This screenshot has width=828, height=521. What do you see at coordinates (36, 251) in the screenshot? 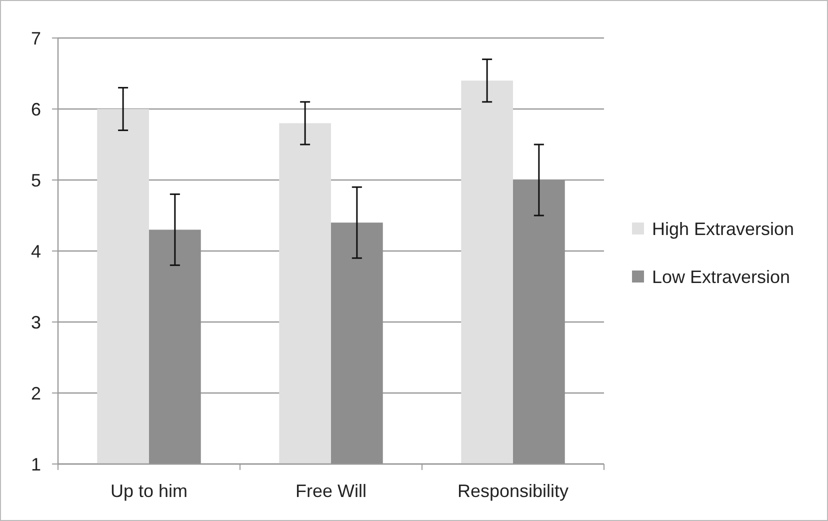
I see `y-tick-label: 4` at bounding box center [36, 251].